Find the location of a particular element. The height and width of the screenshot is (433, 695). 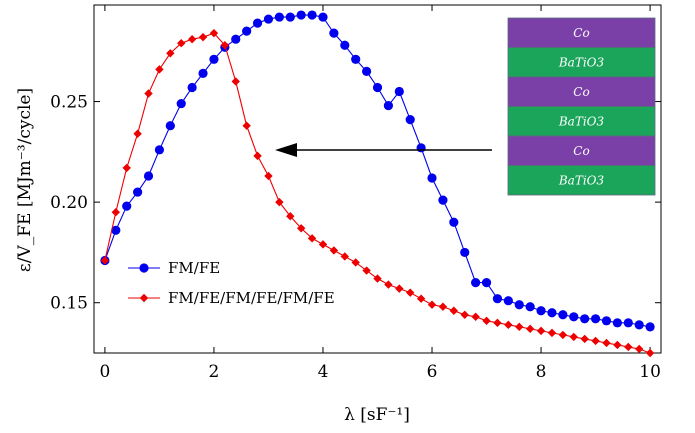

y-tick-label: 0.15 is located at coordinates (69, 304).